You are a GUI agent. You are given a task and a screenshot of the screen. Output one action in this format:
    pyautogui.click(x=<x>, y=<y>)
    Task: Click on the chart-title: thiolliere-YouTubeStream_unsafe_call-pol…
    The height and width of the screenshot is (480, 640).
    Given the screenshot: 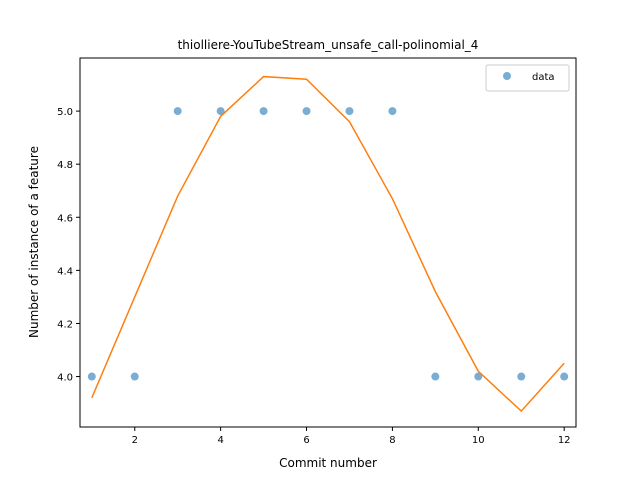 What is the action you would take?
    pyautogui.click(x=328, y=45)
    